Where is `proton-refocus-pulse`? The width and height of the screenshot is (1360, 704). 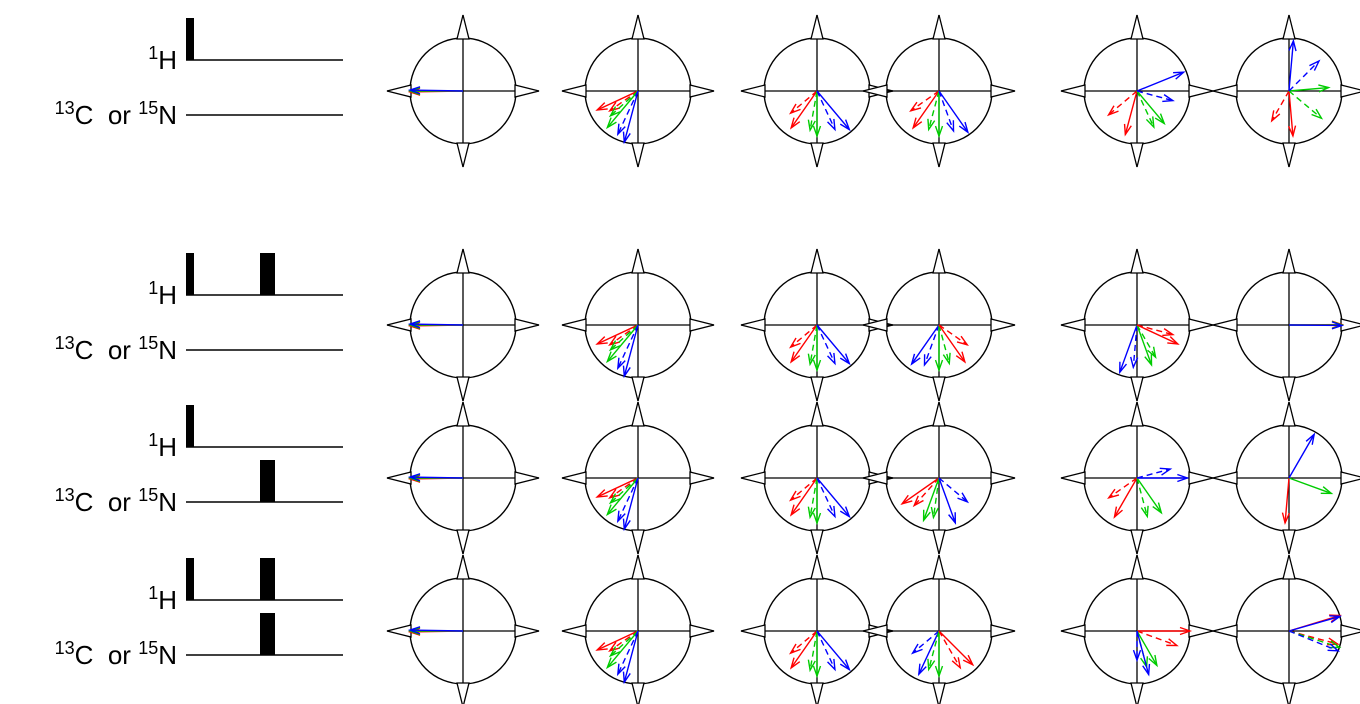 proton-refocus-pulse is located at coordinates (267, 579).